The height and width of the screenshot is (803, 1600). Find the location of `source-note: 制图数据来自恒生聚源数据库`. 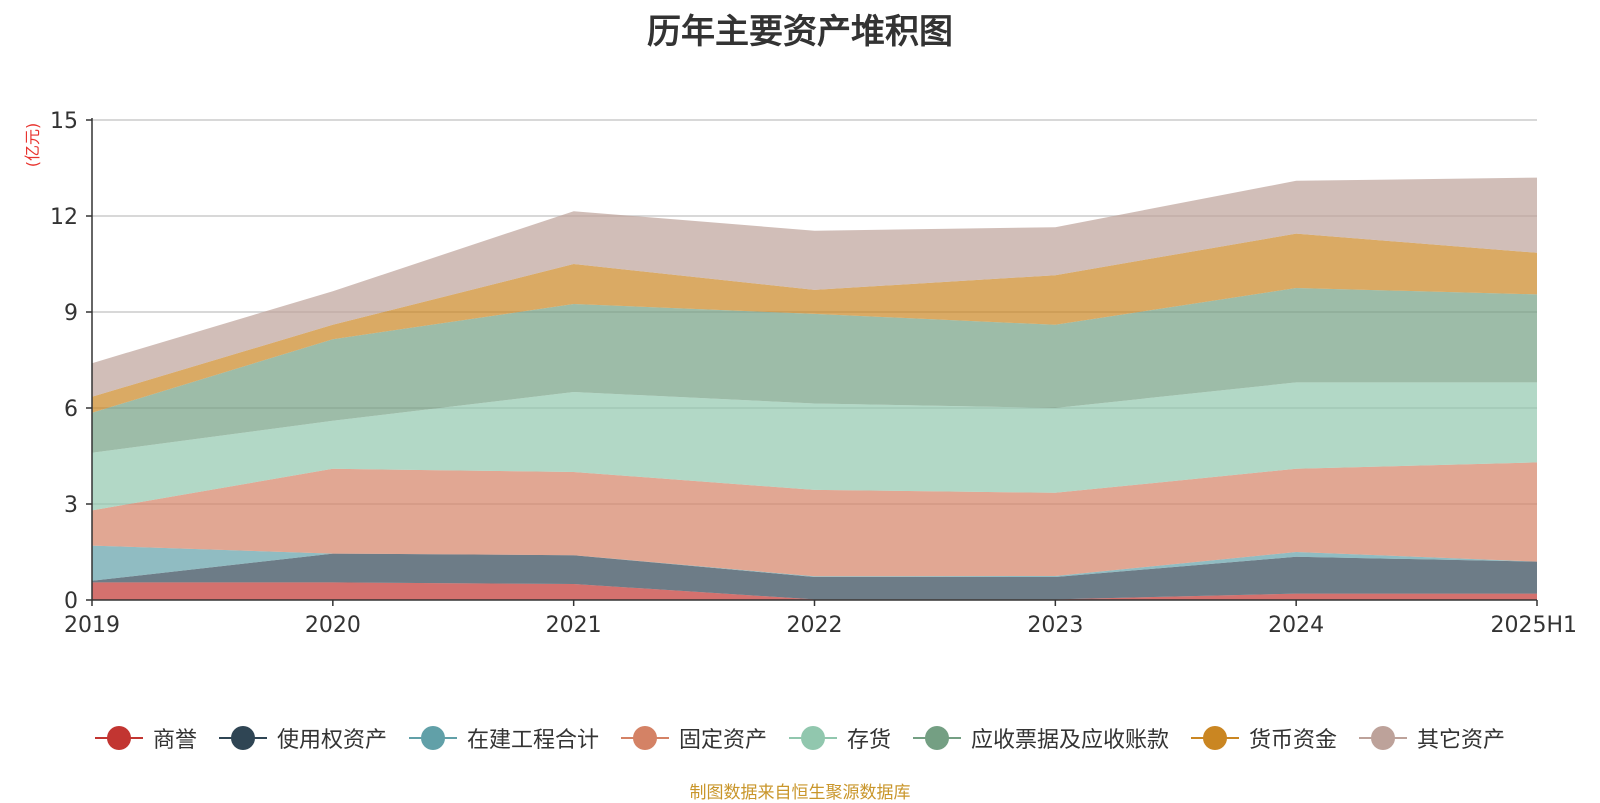

source-note: 制图数据来自恒生聚源数据库 is located at coordinates (800, 793).